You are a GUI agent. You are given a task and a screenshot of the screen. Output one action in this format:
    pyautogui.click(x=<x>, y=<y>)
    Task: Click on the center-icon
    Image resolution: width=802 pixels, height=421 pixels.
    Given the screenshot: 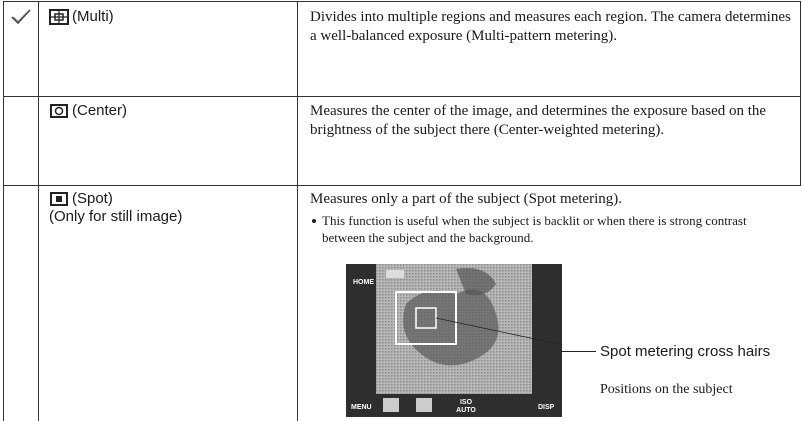 What is the action you would take?
    pyautogui.click(x=59, y=111)
    